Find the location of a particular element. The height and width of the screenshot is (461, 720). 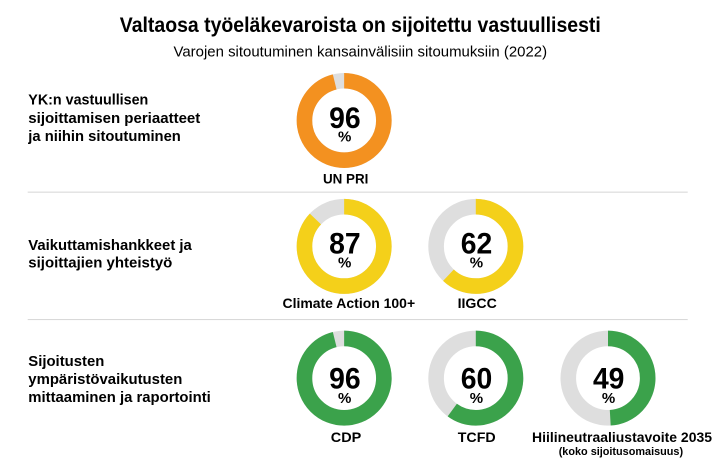

svg-text: mittaaminen ja raportointi is located at coordinates (119, 397).